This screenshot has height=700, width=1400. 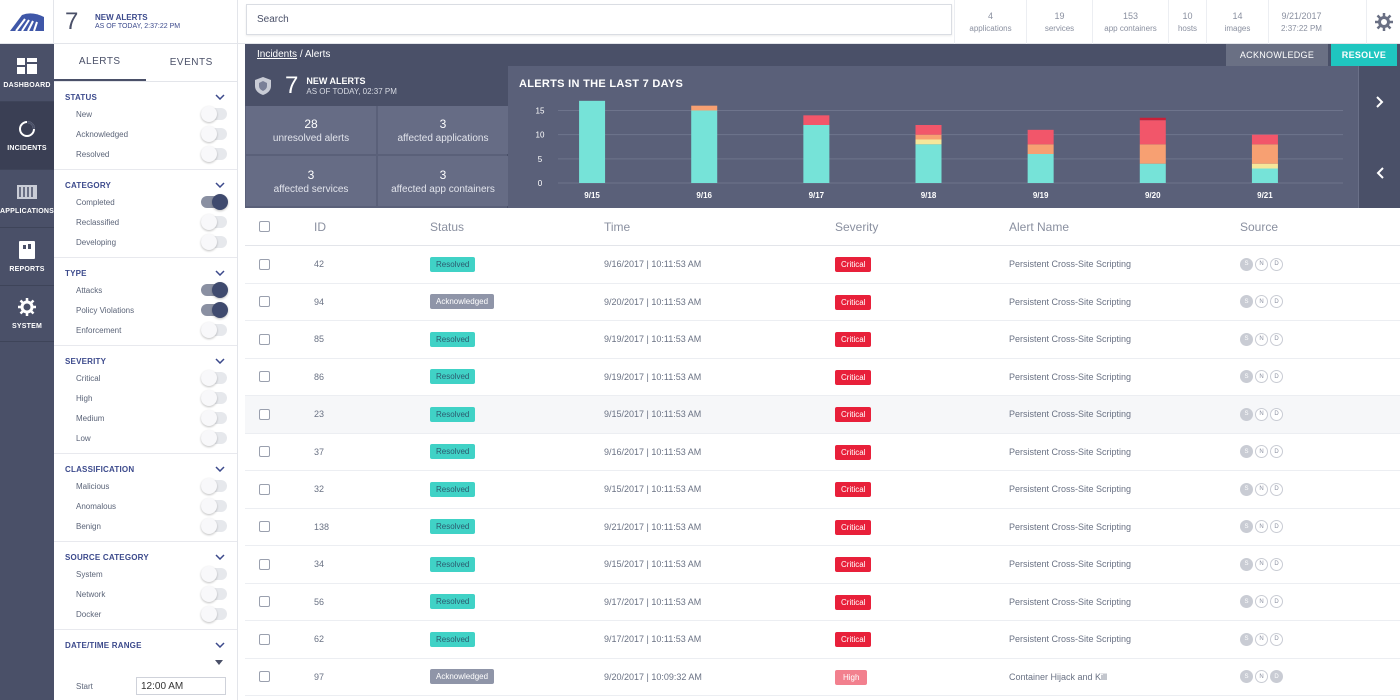 I want to click on chart-next-button, so click(x=1379, y=101).